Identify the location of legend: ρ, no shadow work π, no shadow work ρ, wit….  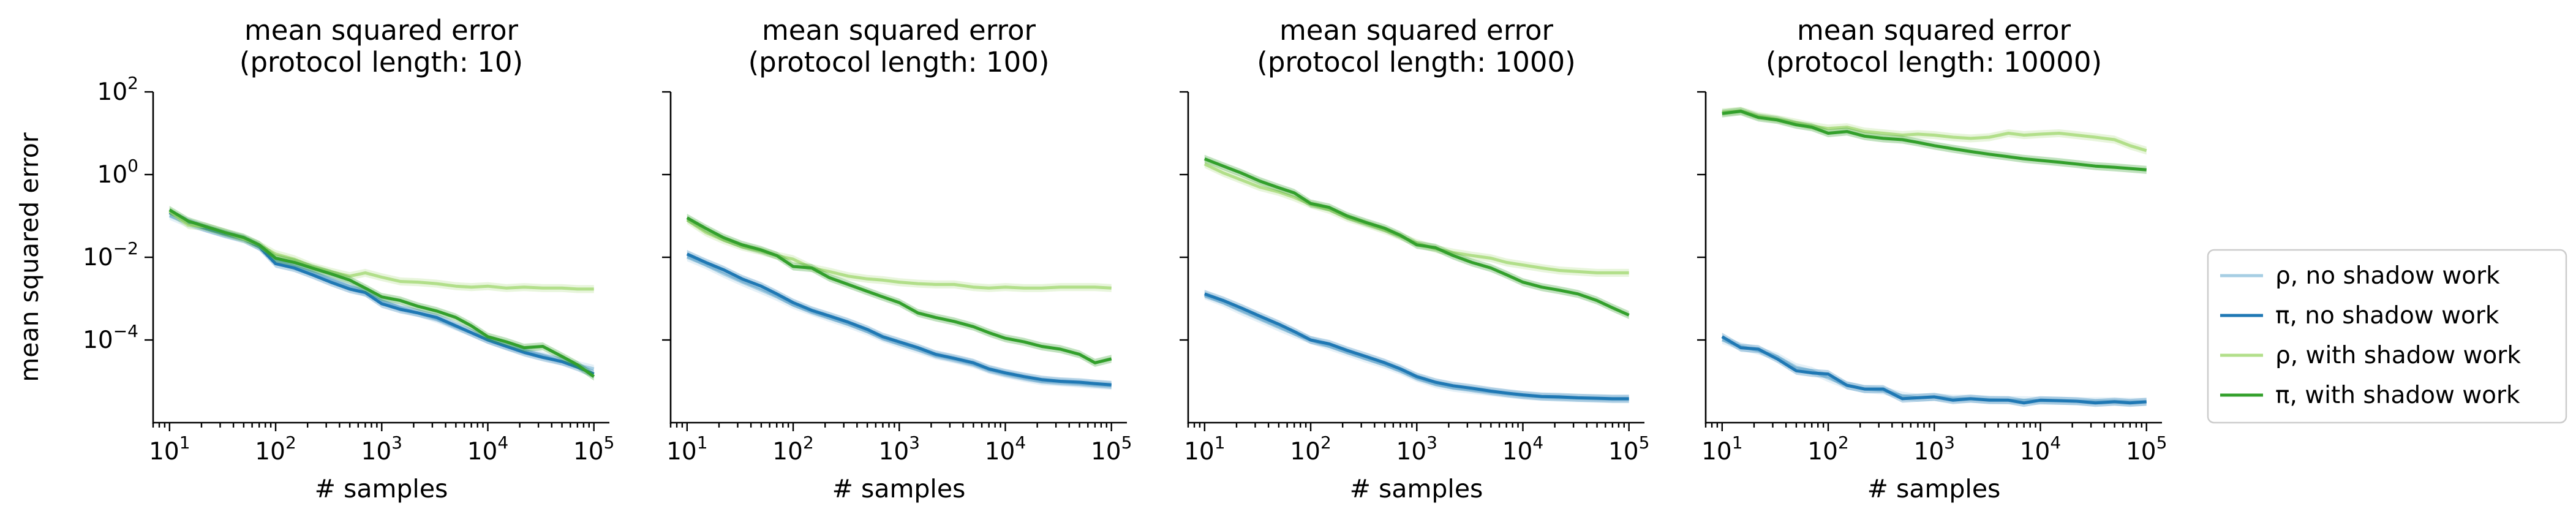
(2387, 336).